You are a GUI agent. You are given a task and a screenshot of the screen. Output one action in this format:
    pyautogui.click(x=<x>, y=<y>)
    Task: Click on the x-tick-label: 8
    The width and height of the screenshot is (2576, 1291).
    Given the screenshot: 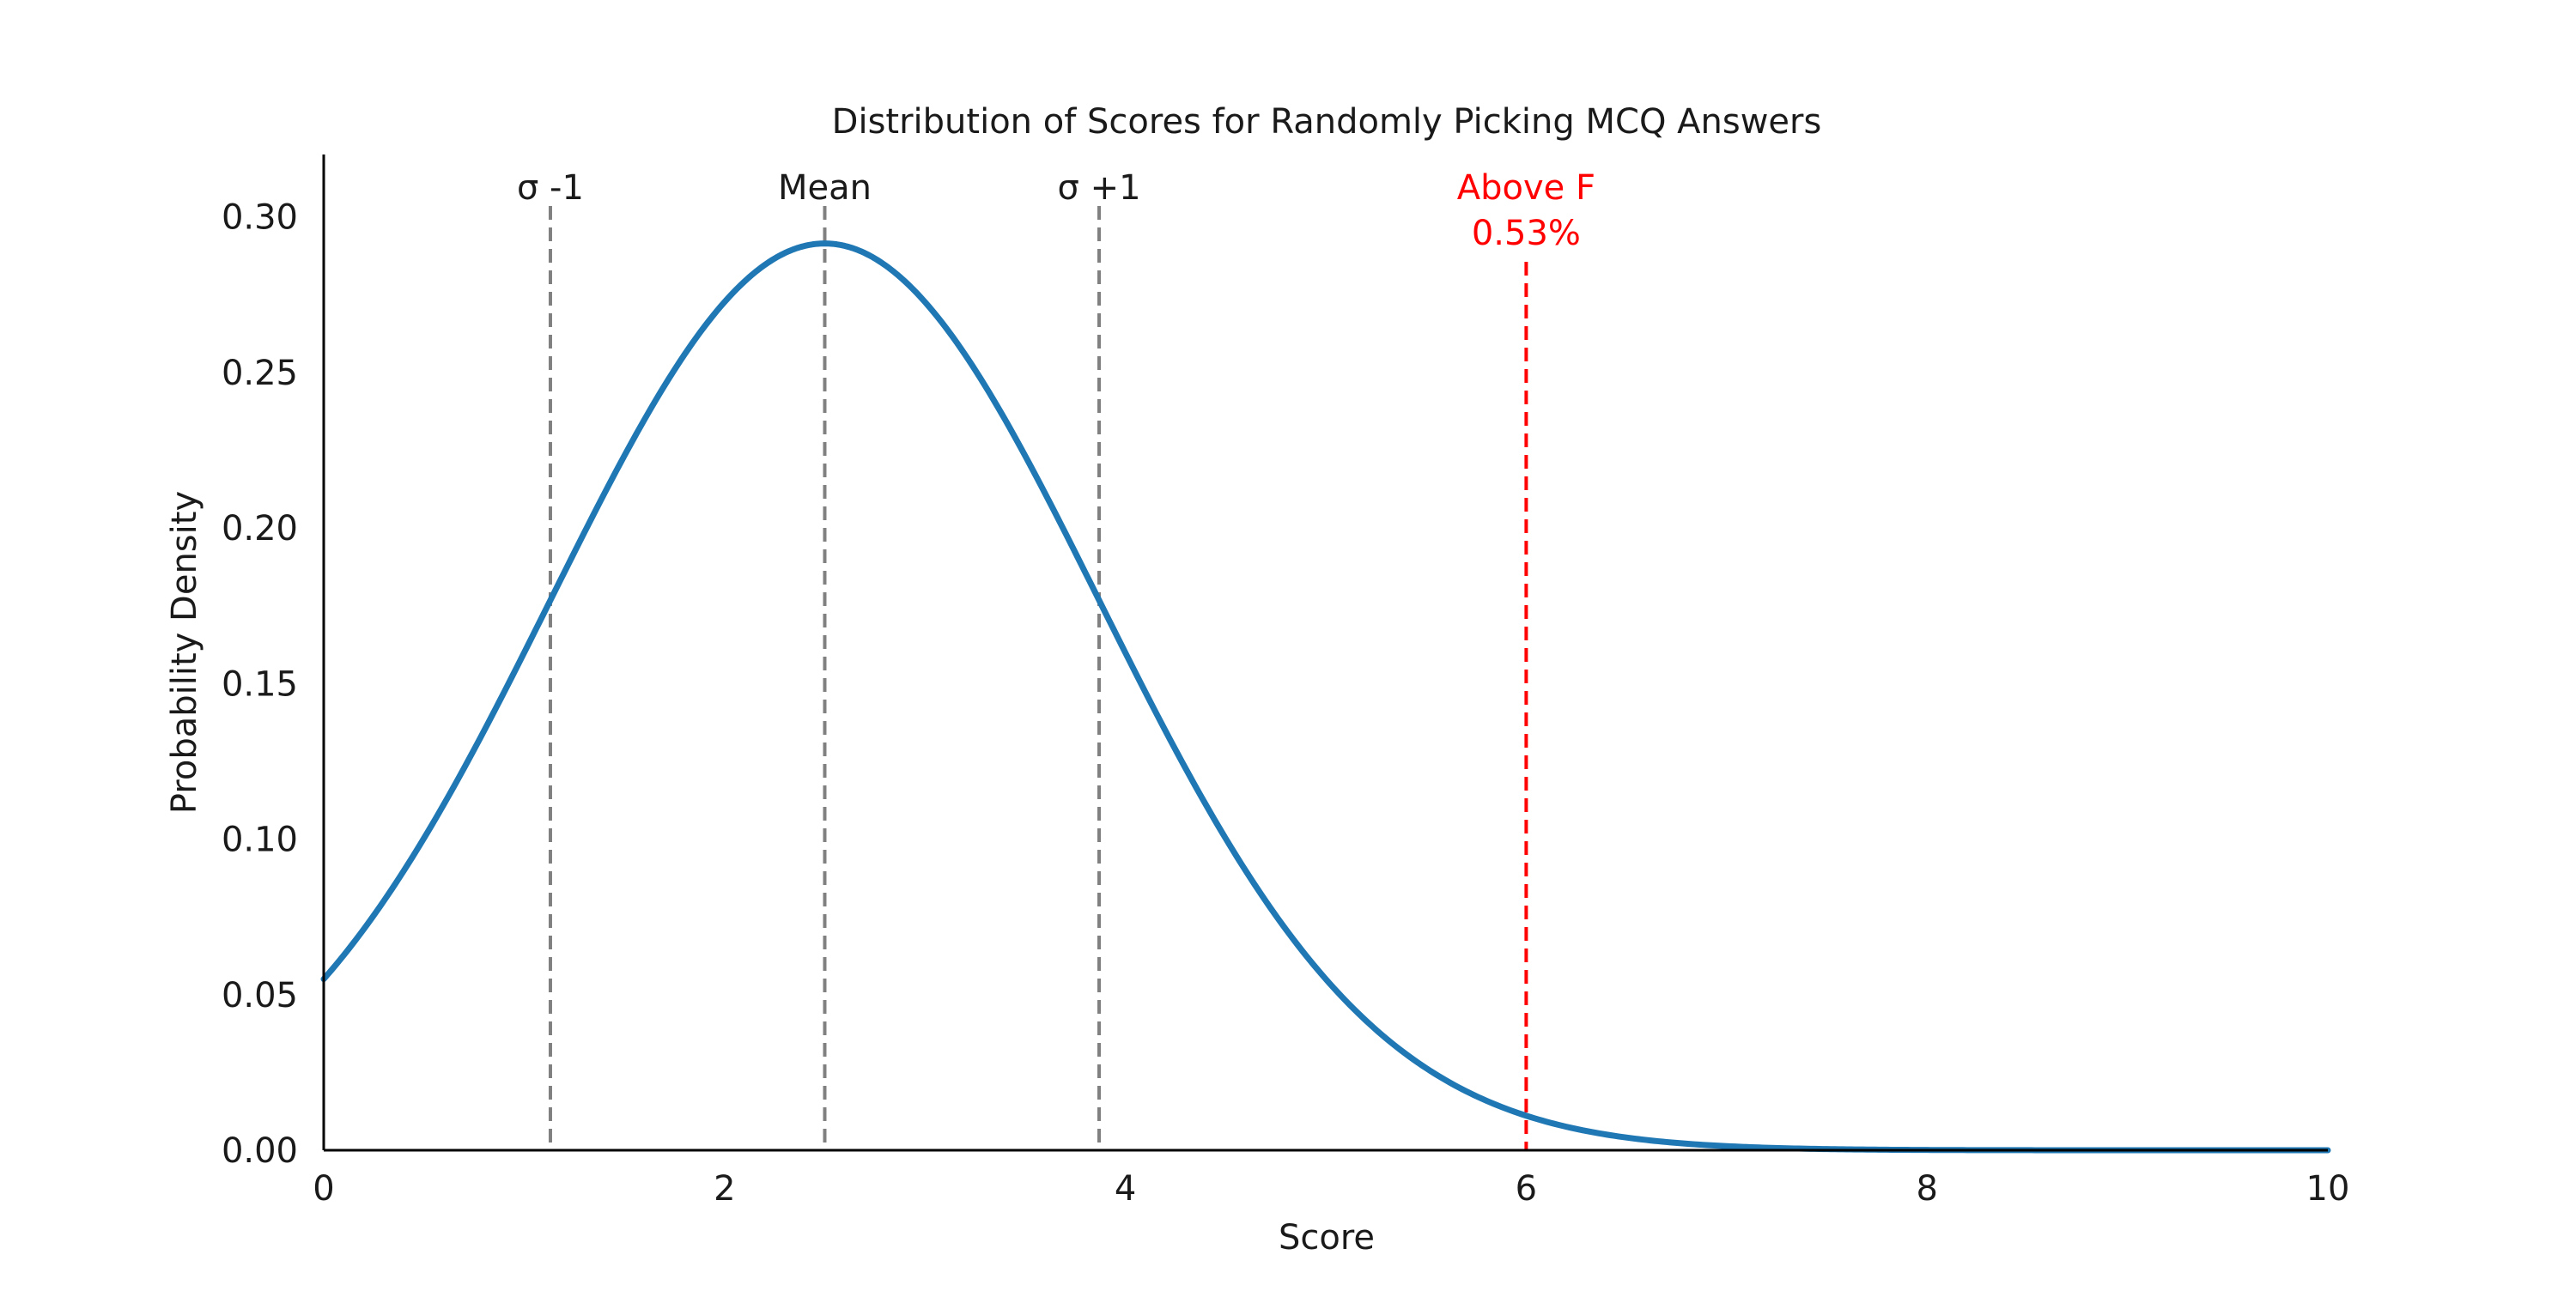 What is the action you would take?
    pyautogui.click(x=1926, y=1189)
    